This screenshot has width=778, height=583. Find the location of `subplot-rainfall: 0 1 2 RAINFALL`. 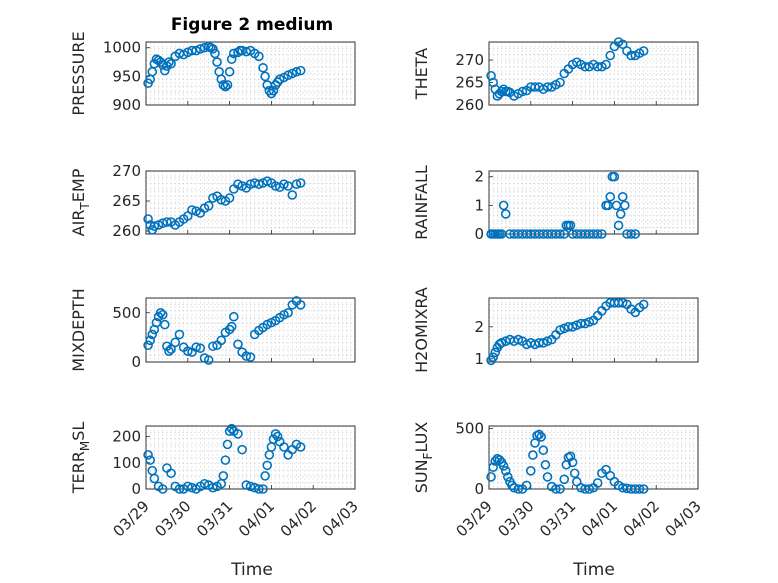

subplot-rainfall: 0 1 2 RAINFALL is located at coordinates (555, 204).